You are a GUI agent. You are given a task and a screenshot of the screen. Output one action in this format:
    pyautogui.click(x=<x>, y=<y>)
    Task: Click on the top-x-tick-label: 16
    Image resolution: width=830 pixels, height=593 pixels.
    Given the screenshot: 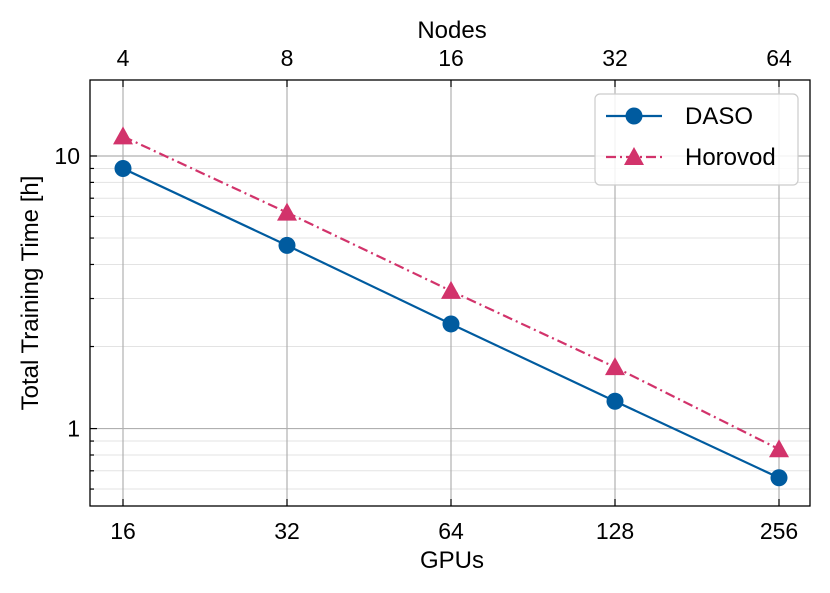 What is the action you would take?
    pyautogui.click(x=451, y=58)
    